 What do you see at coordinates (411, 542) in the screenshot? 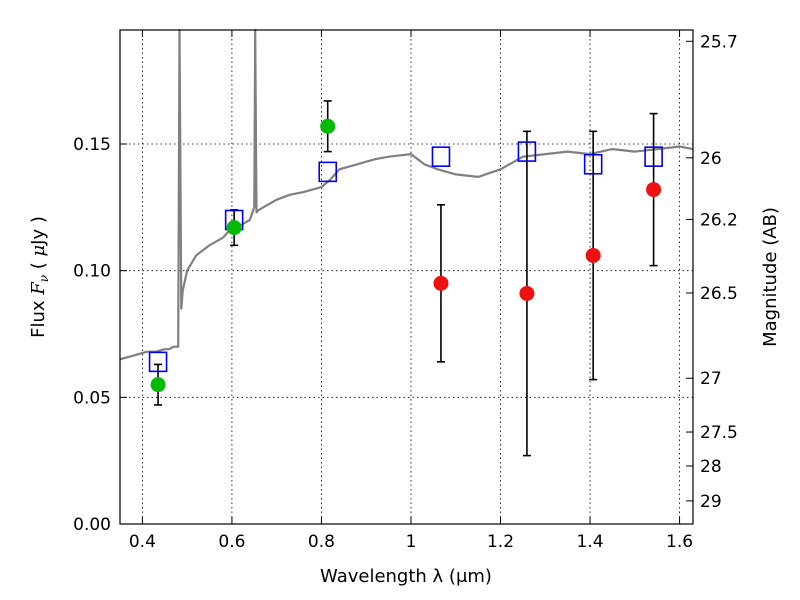
I see `x-tick-label: 1` at bounding box center [411, 542].